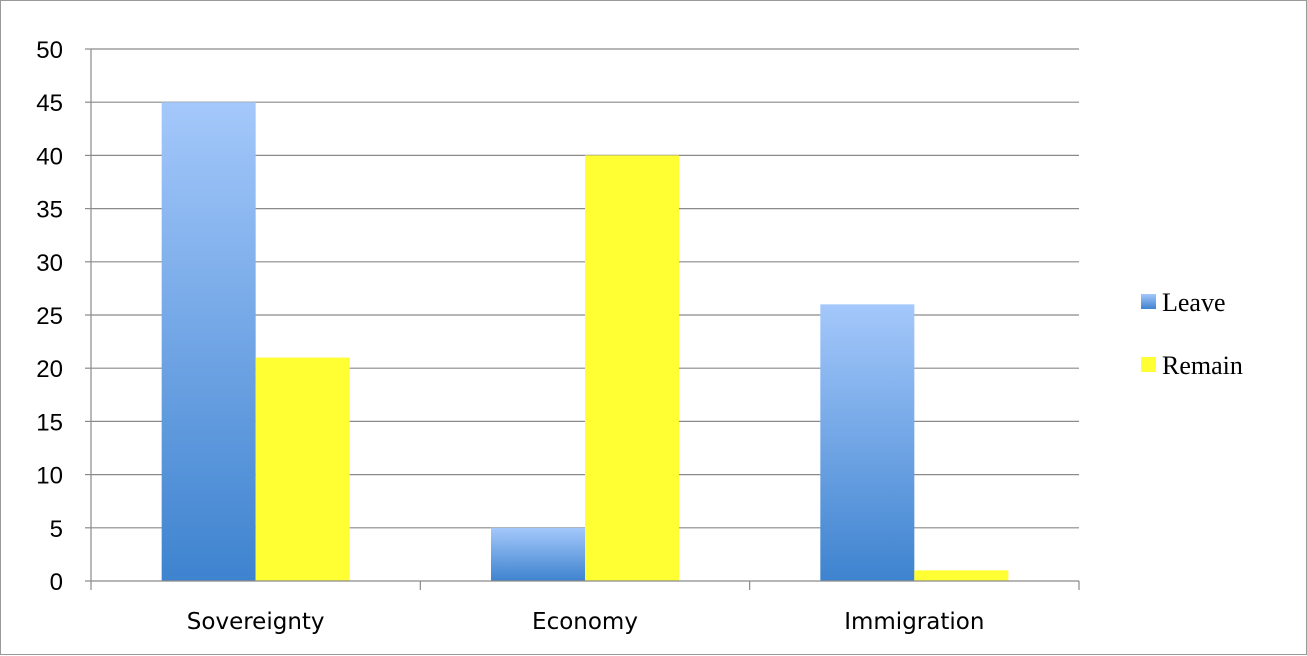 The height and width of the screenshot is (656, 1307). I want to click on legend-swatch-remain, so click(1148, 364).